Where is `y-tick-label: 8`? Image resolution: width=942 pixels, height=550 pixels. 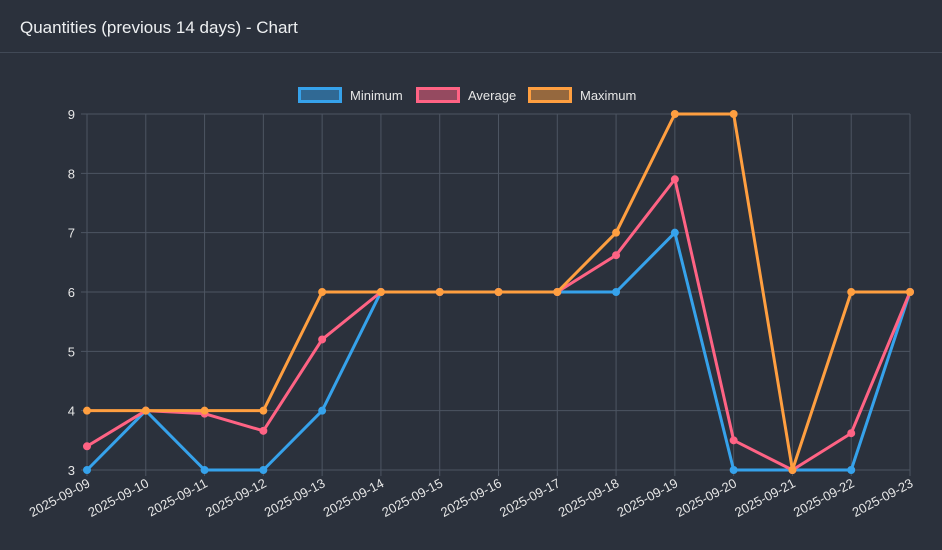
y-tick-label: 8 is located at coordinates (71, 173).